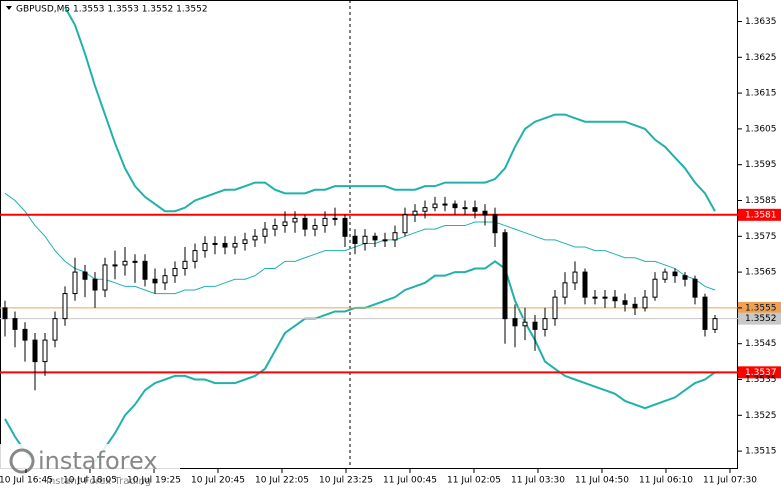  What do you see at coordinates (154, 481) in the screenshot?
I see `x-tick-label: 10 Jul 19:25` at bounding box center [154, 481].